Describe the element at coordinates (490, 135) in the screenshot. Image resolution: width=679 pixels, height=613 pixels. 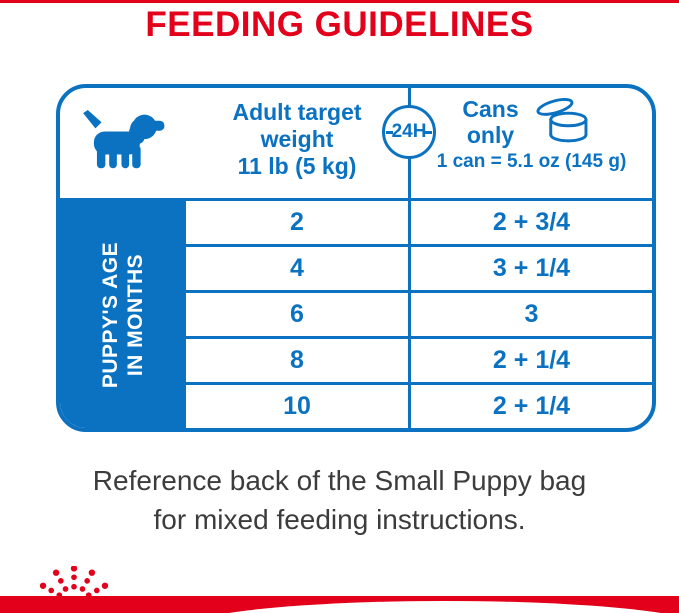
I see `cans-label-line-2: only` at that location.